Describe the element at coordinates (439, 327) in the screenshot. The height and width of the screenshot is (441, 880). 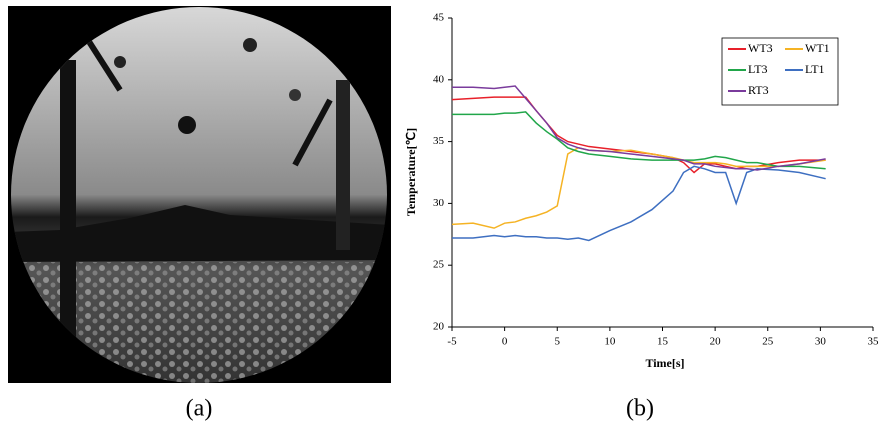
I see `y-tick-label: 20` at that location.